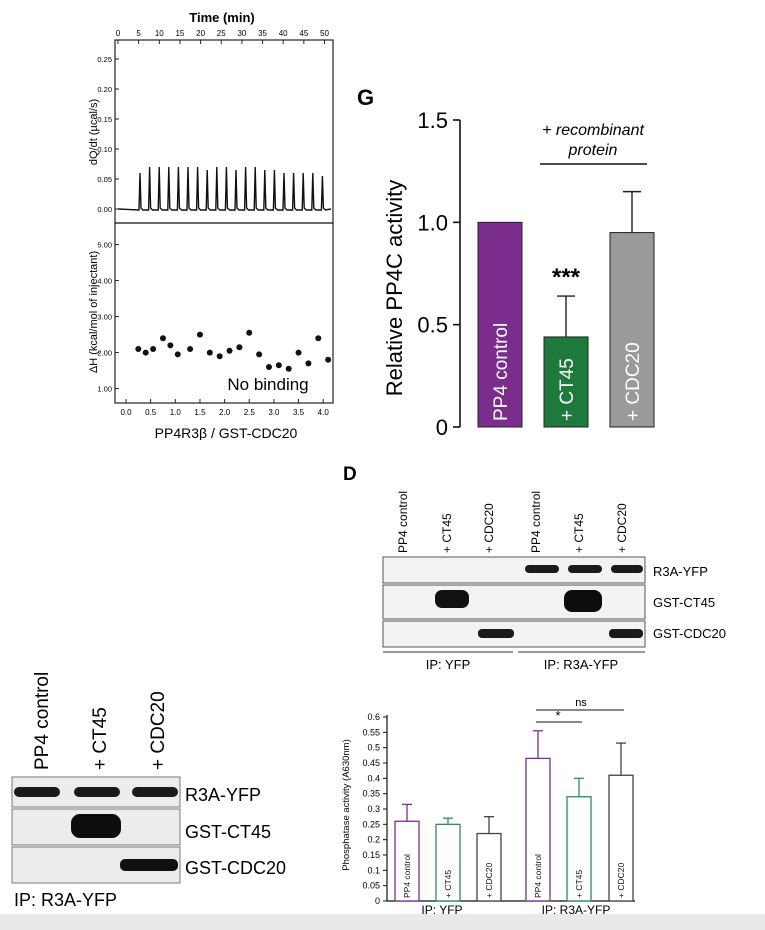 The width and height of the screenshot is (765, 930). Describe the element at coordinates (104, 317) in the screenshot. I see `itc-lower-ytick-label: 3.00` at that location.